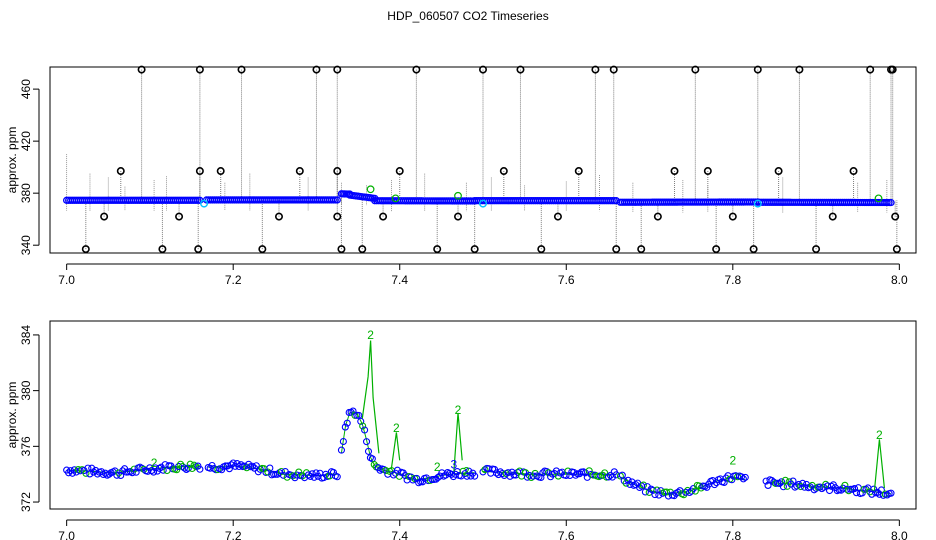 The image size is (936, 540). Describe the element at coordinates (12, 160) in the screenshot. I see `y-axis-label: approx. ppm` at that location.